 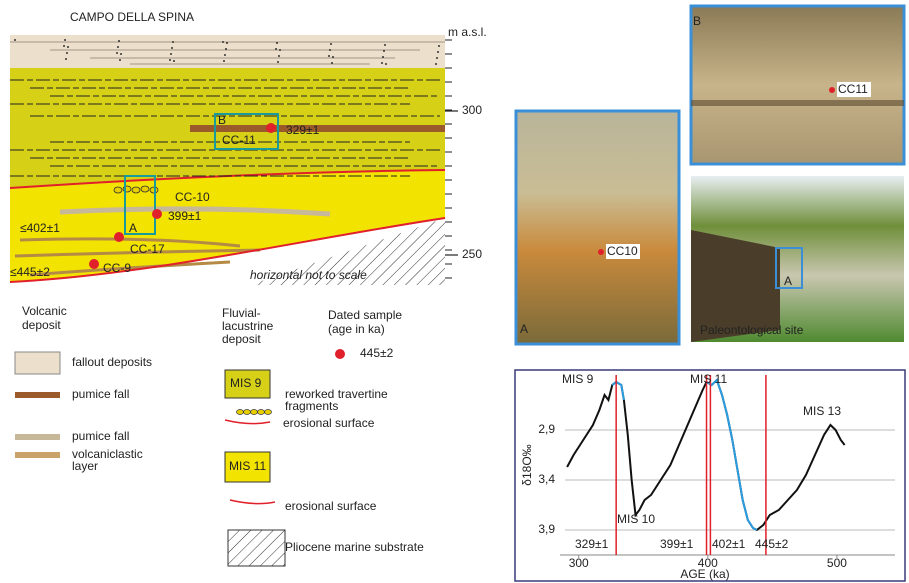 I want to click on annotation: MIS 13, so click(x=822, y=411).